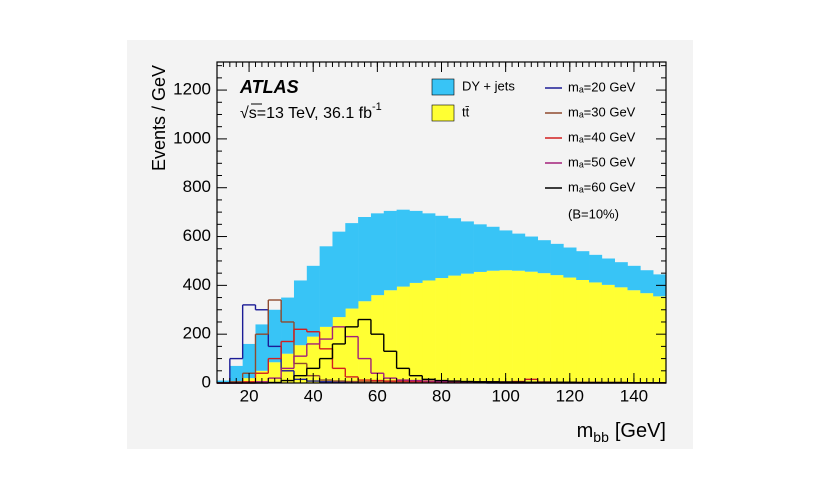  What do you see at coordinates (570, 395) in the screenshot?
I see `x-tick-label: 120` at bounding box center [570, 395].